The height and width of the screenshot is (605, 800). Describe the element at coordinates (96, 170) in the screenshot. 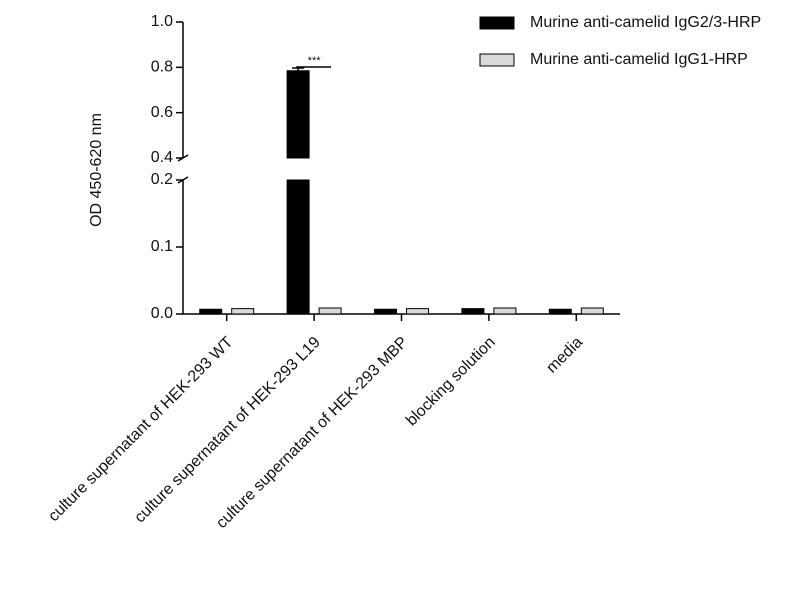

I see `y-axis-label: OD 450-620 nm` at that location.